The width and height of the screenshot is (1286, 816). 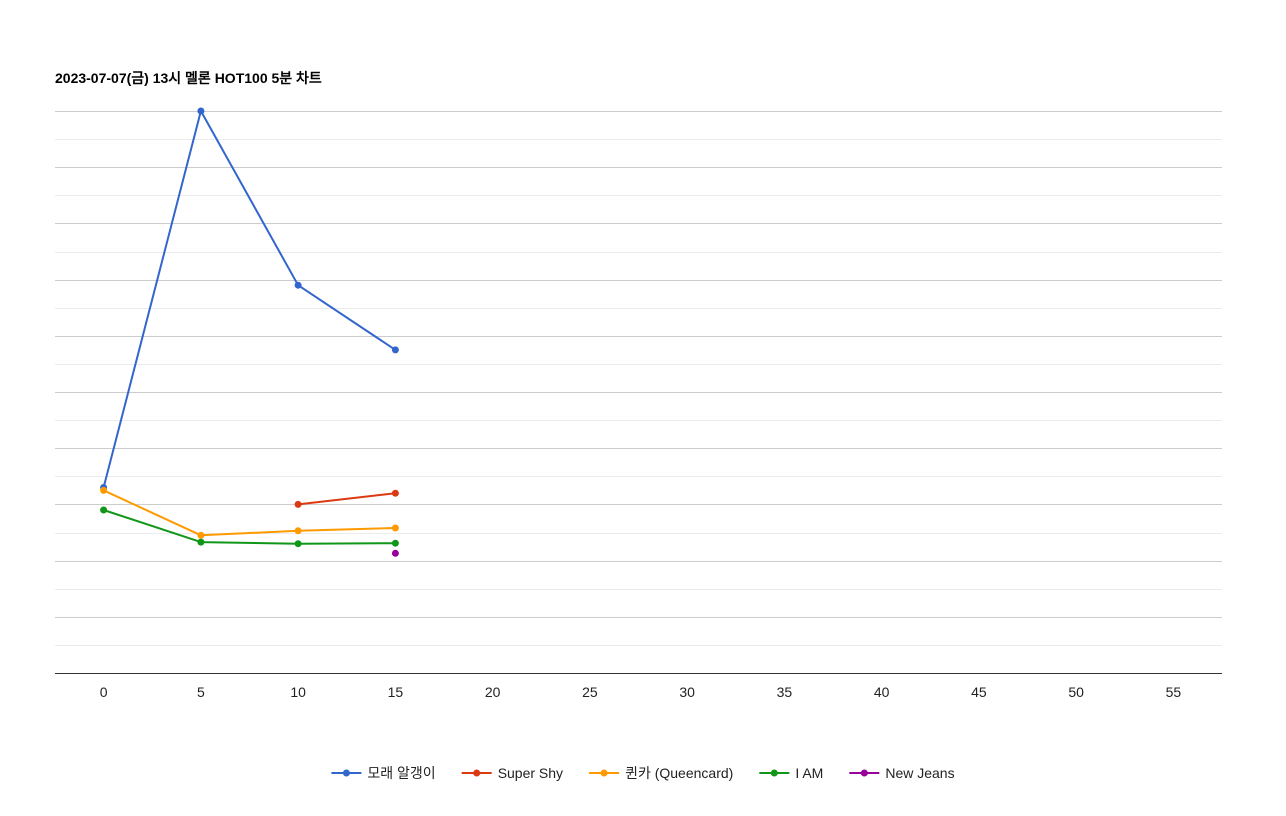 What do you see at coordinates (188, 78) in the screenshot?
I see `chart-title: 2023-07-07(금) 13시 멜론 HOT100 5분 차트` at bounding box center [188, 78].